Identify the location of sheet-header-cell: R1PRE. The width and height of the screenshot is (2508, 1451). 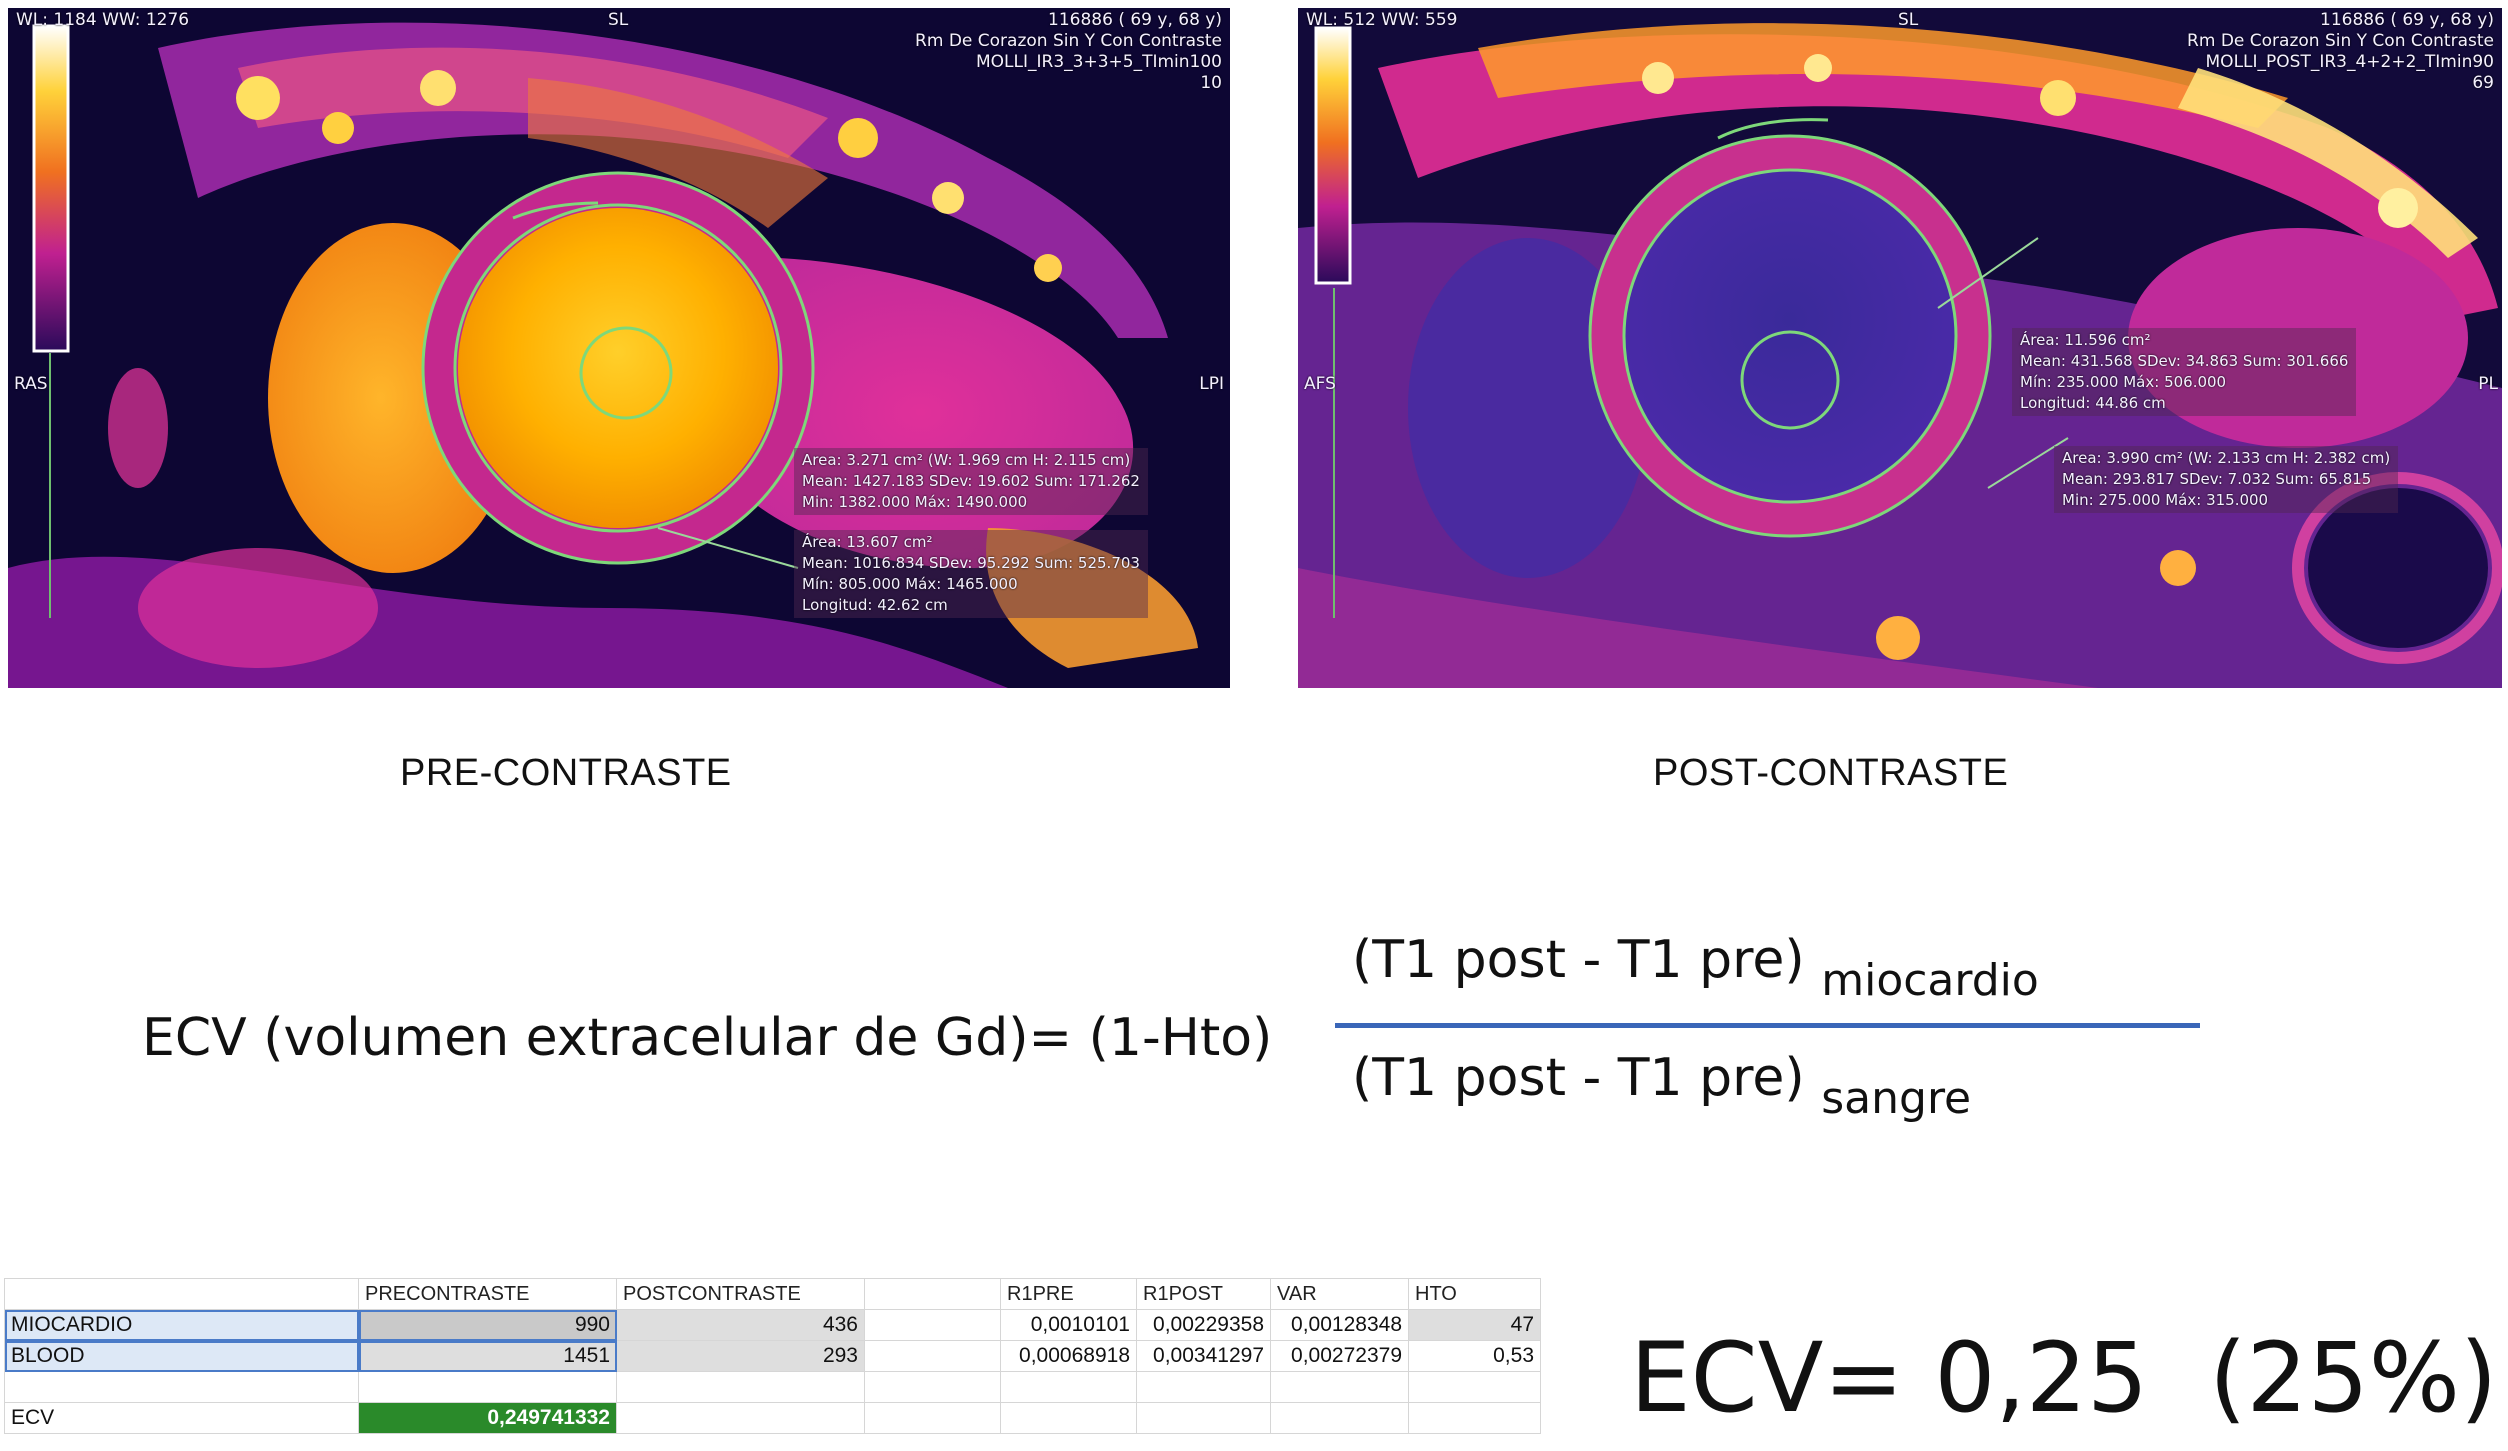
(1068, 1294).